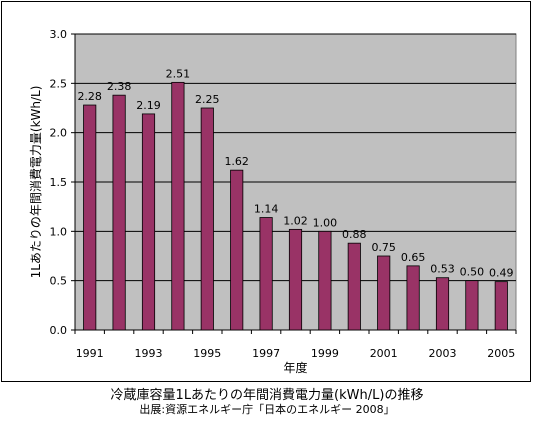 This screenshot has height=425, width=534. I want to click on x-tick-label: 2003, so click(443, 353).